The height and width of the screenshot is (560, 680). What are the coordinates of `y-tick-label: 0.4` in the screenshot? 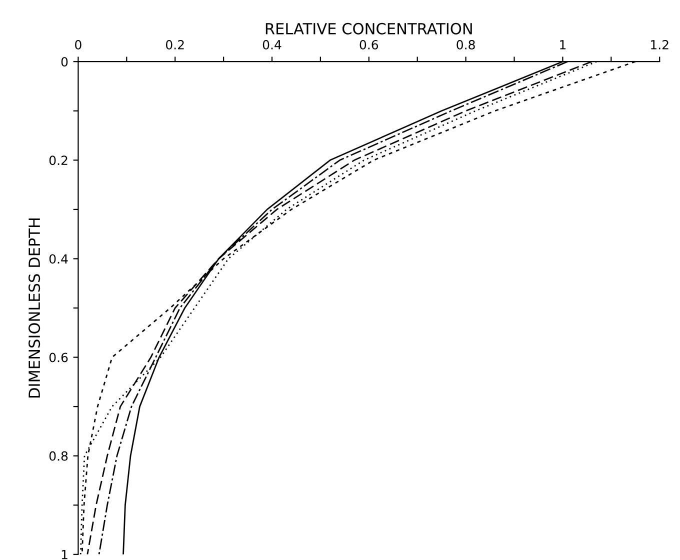 It's located at (58, 259).